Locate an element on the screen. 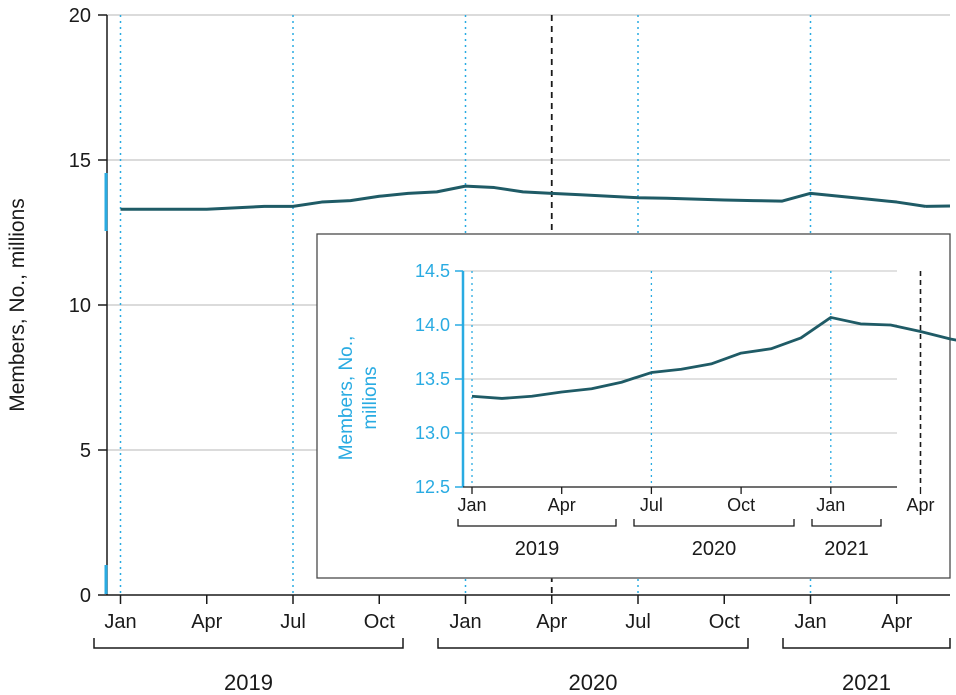 Image resolution: width=956 pixels, height=695 pixels. inset-year-label: 2020 is located at coordinates (714, 549).